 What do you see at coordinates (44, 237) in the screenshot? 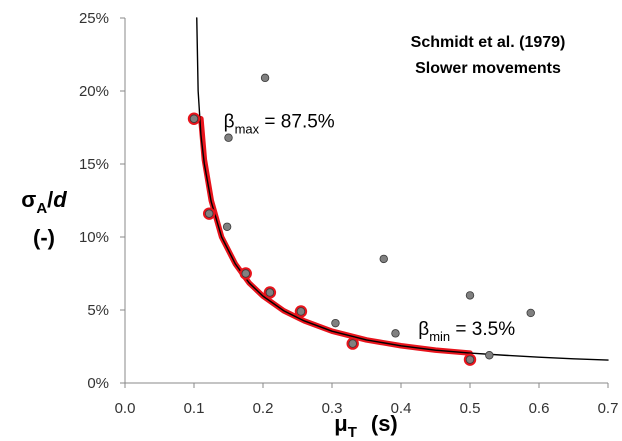
I see `y-axis-unit: (-)` at bounding box center [44, 237].